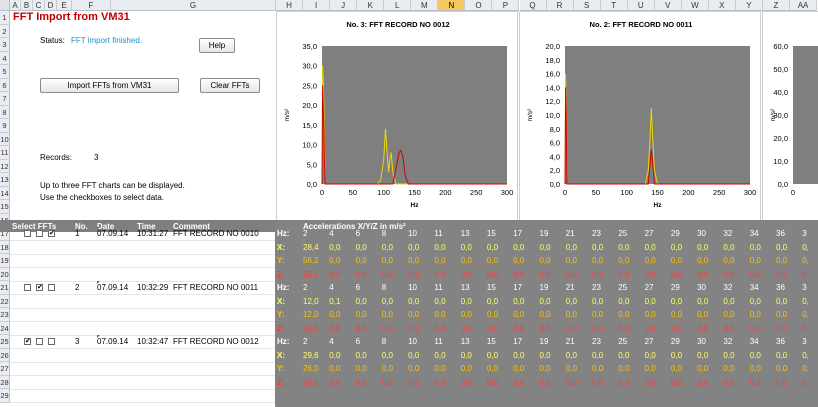 This screenshot has width=818, height=407. I want to click on y-tick-label: 4,0, so click(555, 156).